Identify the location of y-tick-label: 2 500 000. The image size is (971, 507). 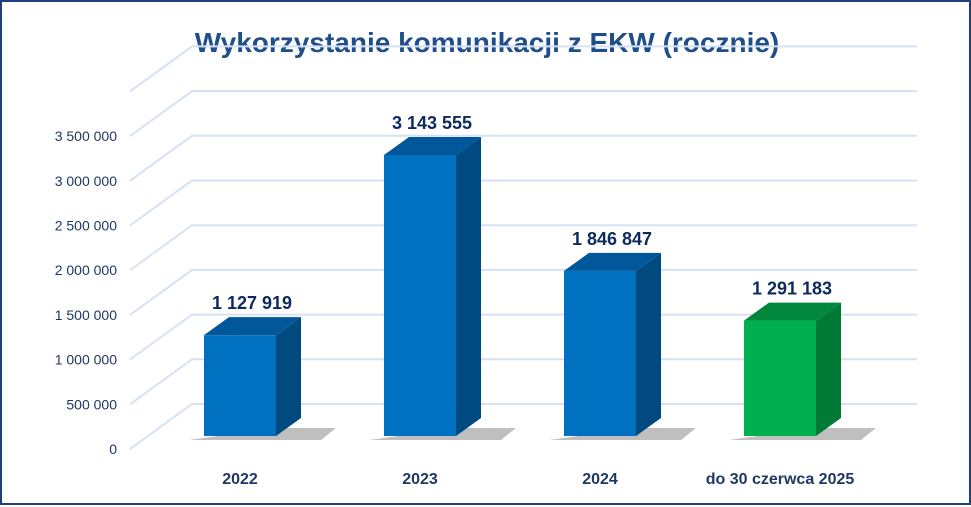
(86, 226).